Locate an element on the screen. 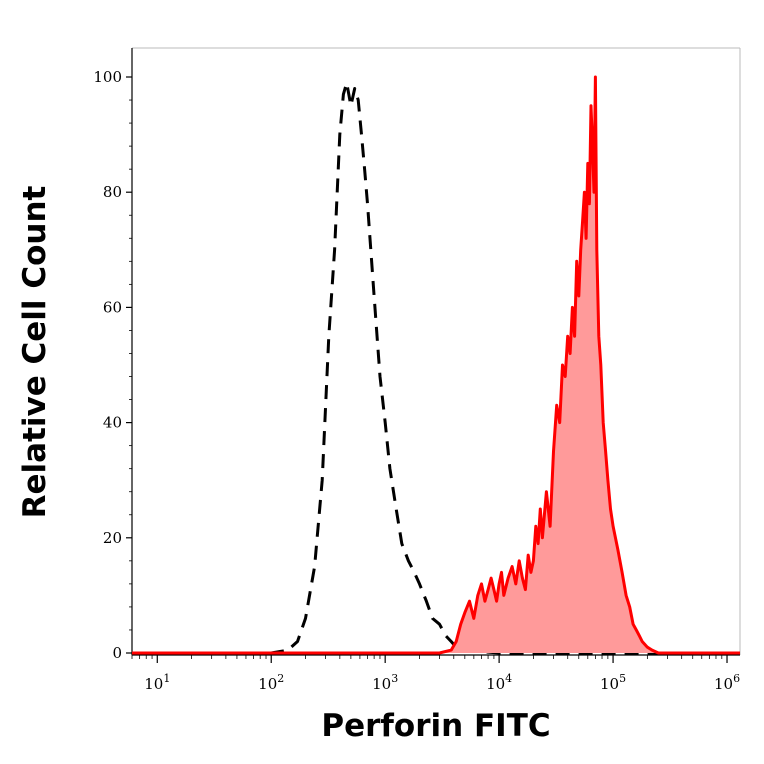 The height and width of the screenshot is (764, 764). y-axis-title: Relative Cell Count is located at coordinates (35, 351).